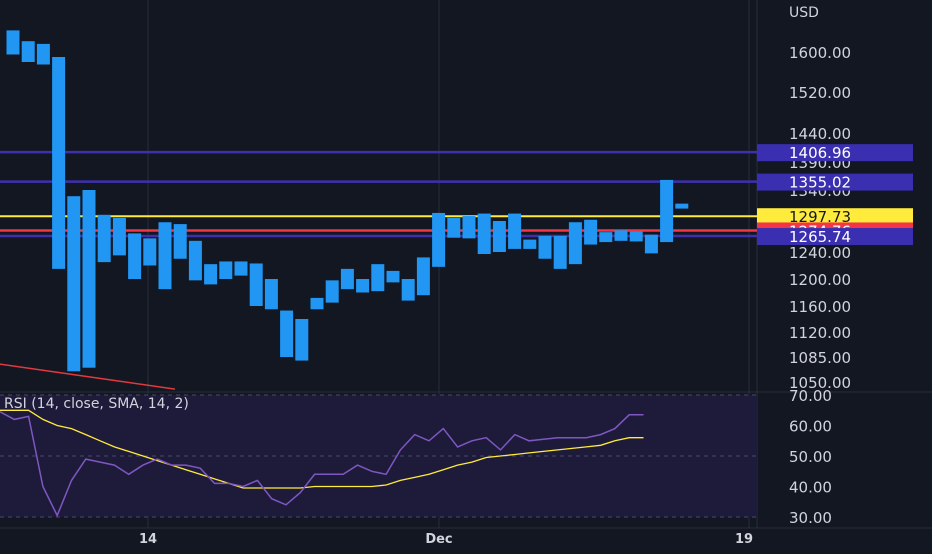  Describe the element at coordinates (810, 396) in the screenshot. I see `rsi-tick-label: 70.00` at that location.